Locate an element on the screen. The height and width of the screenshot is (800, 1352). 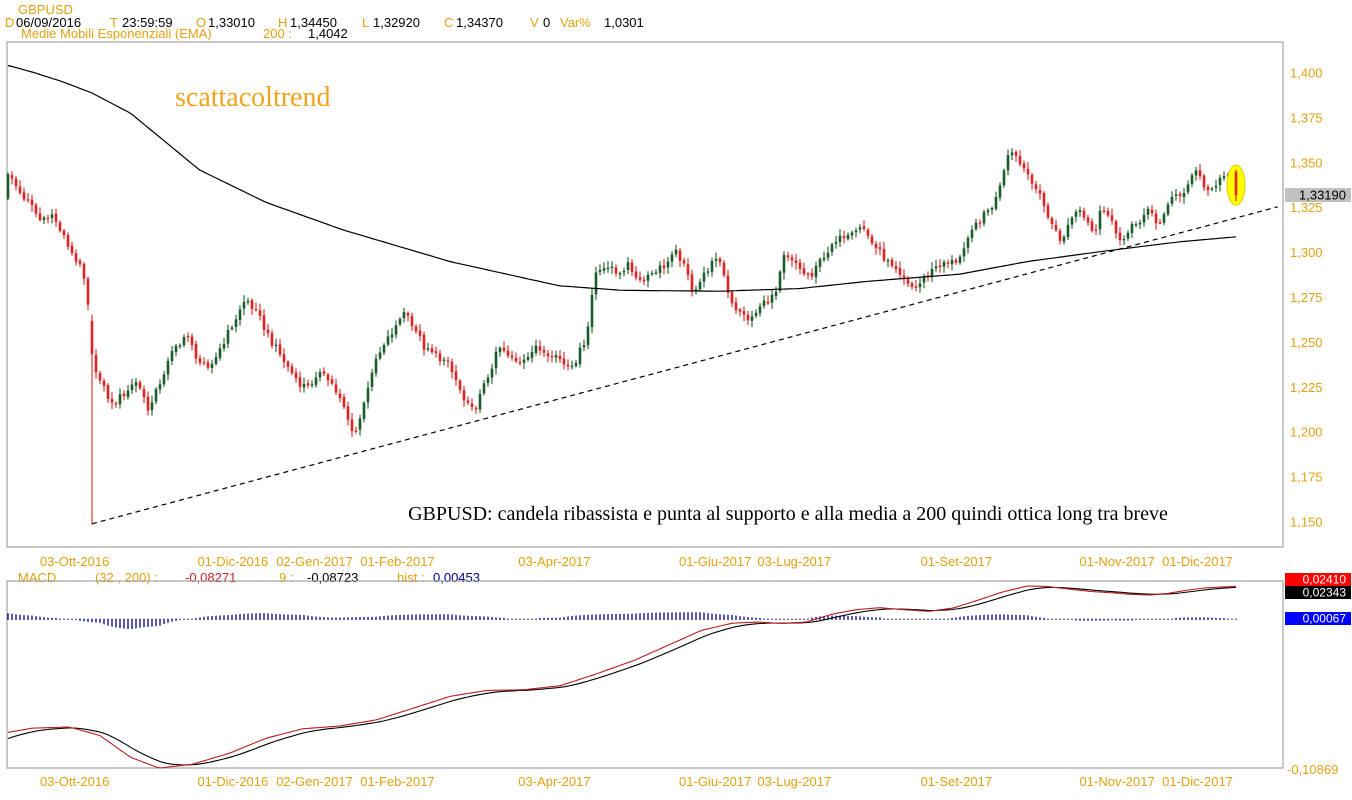
time-axis-label: 01-Giu-2017 is located at coordinates (715, 561).